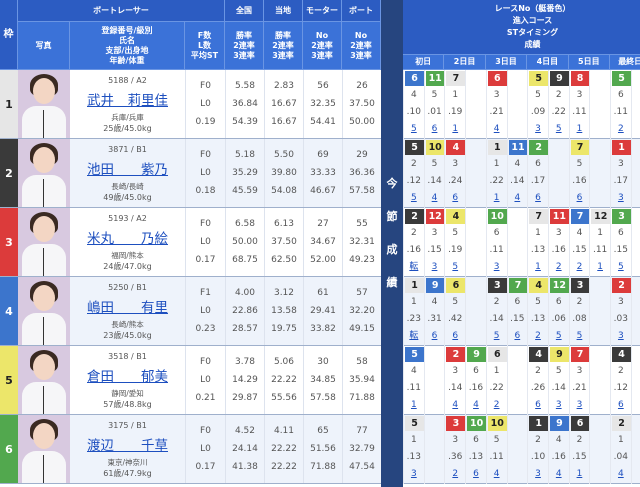 This screenshot has height=487, width=640. Describe the element at coordinates (538, 440) in the screenshot. I see `entry-course: 2` at that location.